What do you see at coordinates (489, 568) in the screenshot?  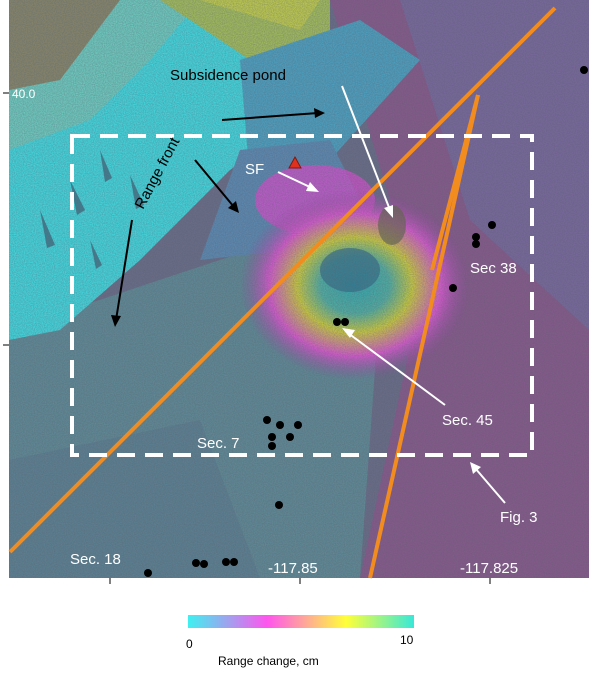 I see `lon-label-2: -117.825` at bounding box center [489, 568].